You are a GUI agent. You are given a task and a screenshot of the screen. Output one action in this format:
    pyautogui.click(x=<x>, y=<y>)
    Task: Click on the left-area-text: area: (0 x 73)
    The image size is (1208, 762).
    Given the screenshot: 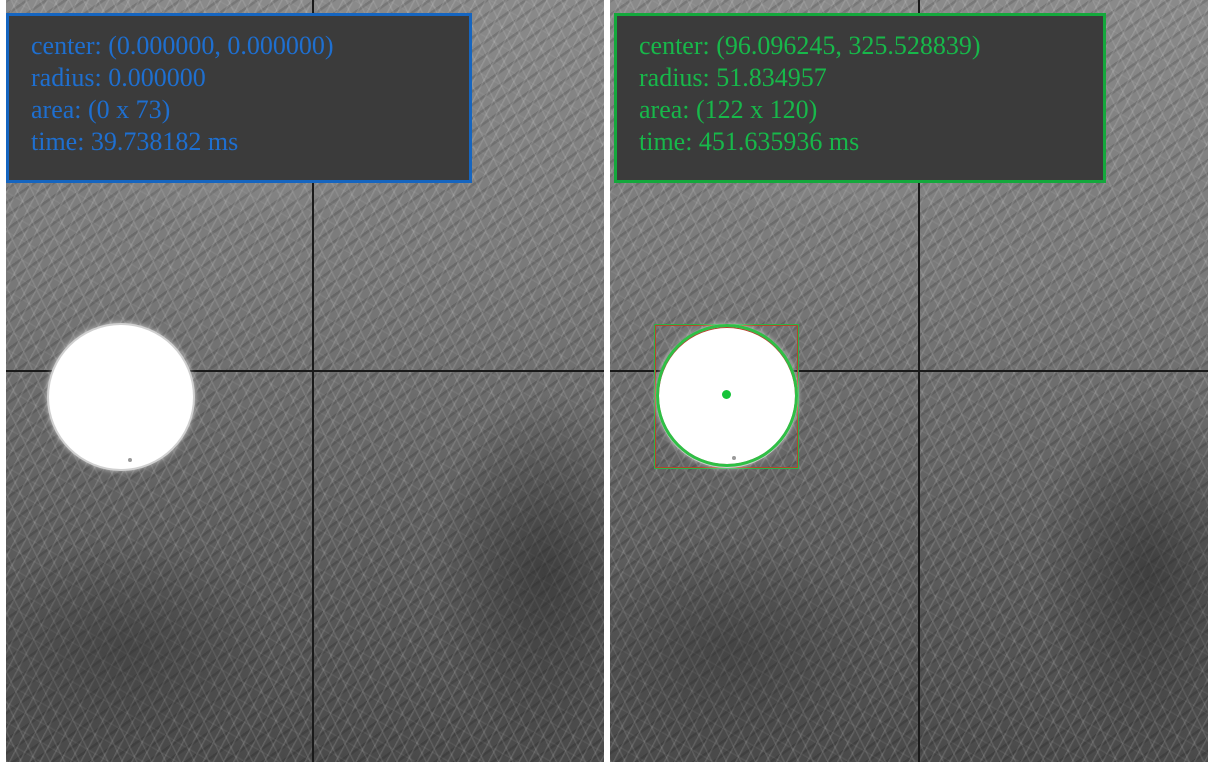 What is the action you would take?
    pyautogui.click(x=101, y=109)
    